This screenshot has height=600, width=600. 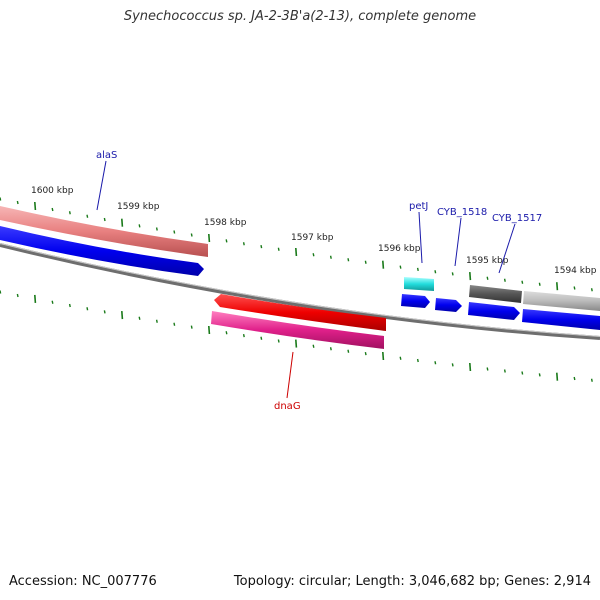 What do you see at coordinates (575, 271) in the screenshot?
I see `kbp-label-1594: 1594 kbp` at bounding box center [575, 271].